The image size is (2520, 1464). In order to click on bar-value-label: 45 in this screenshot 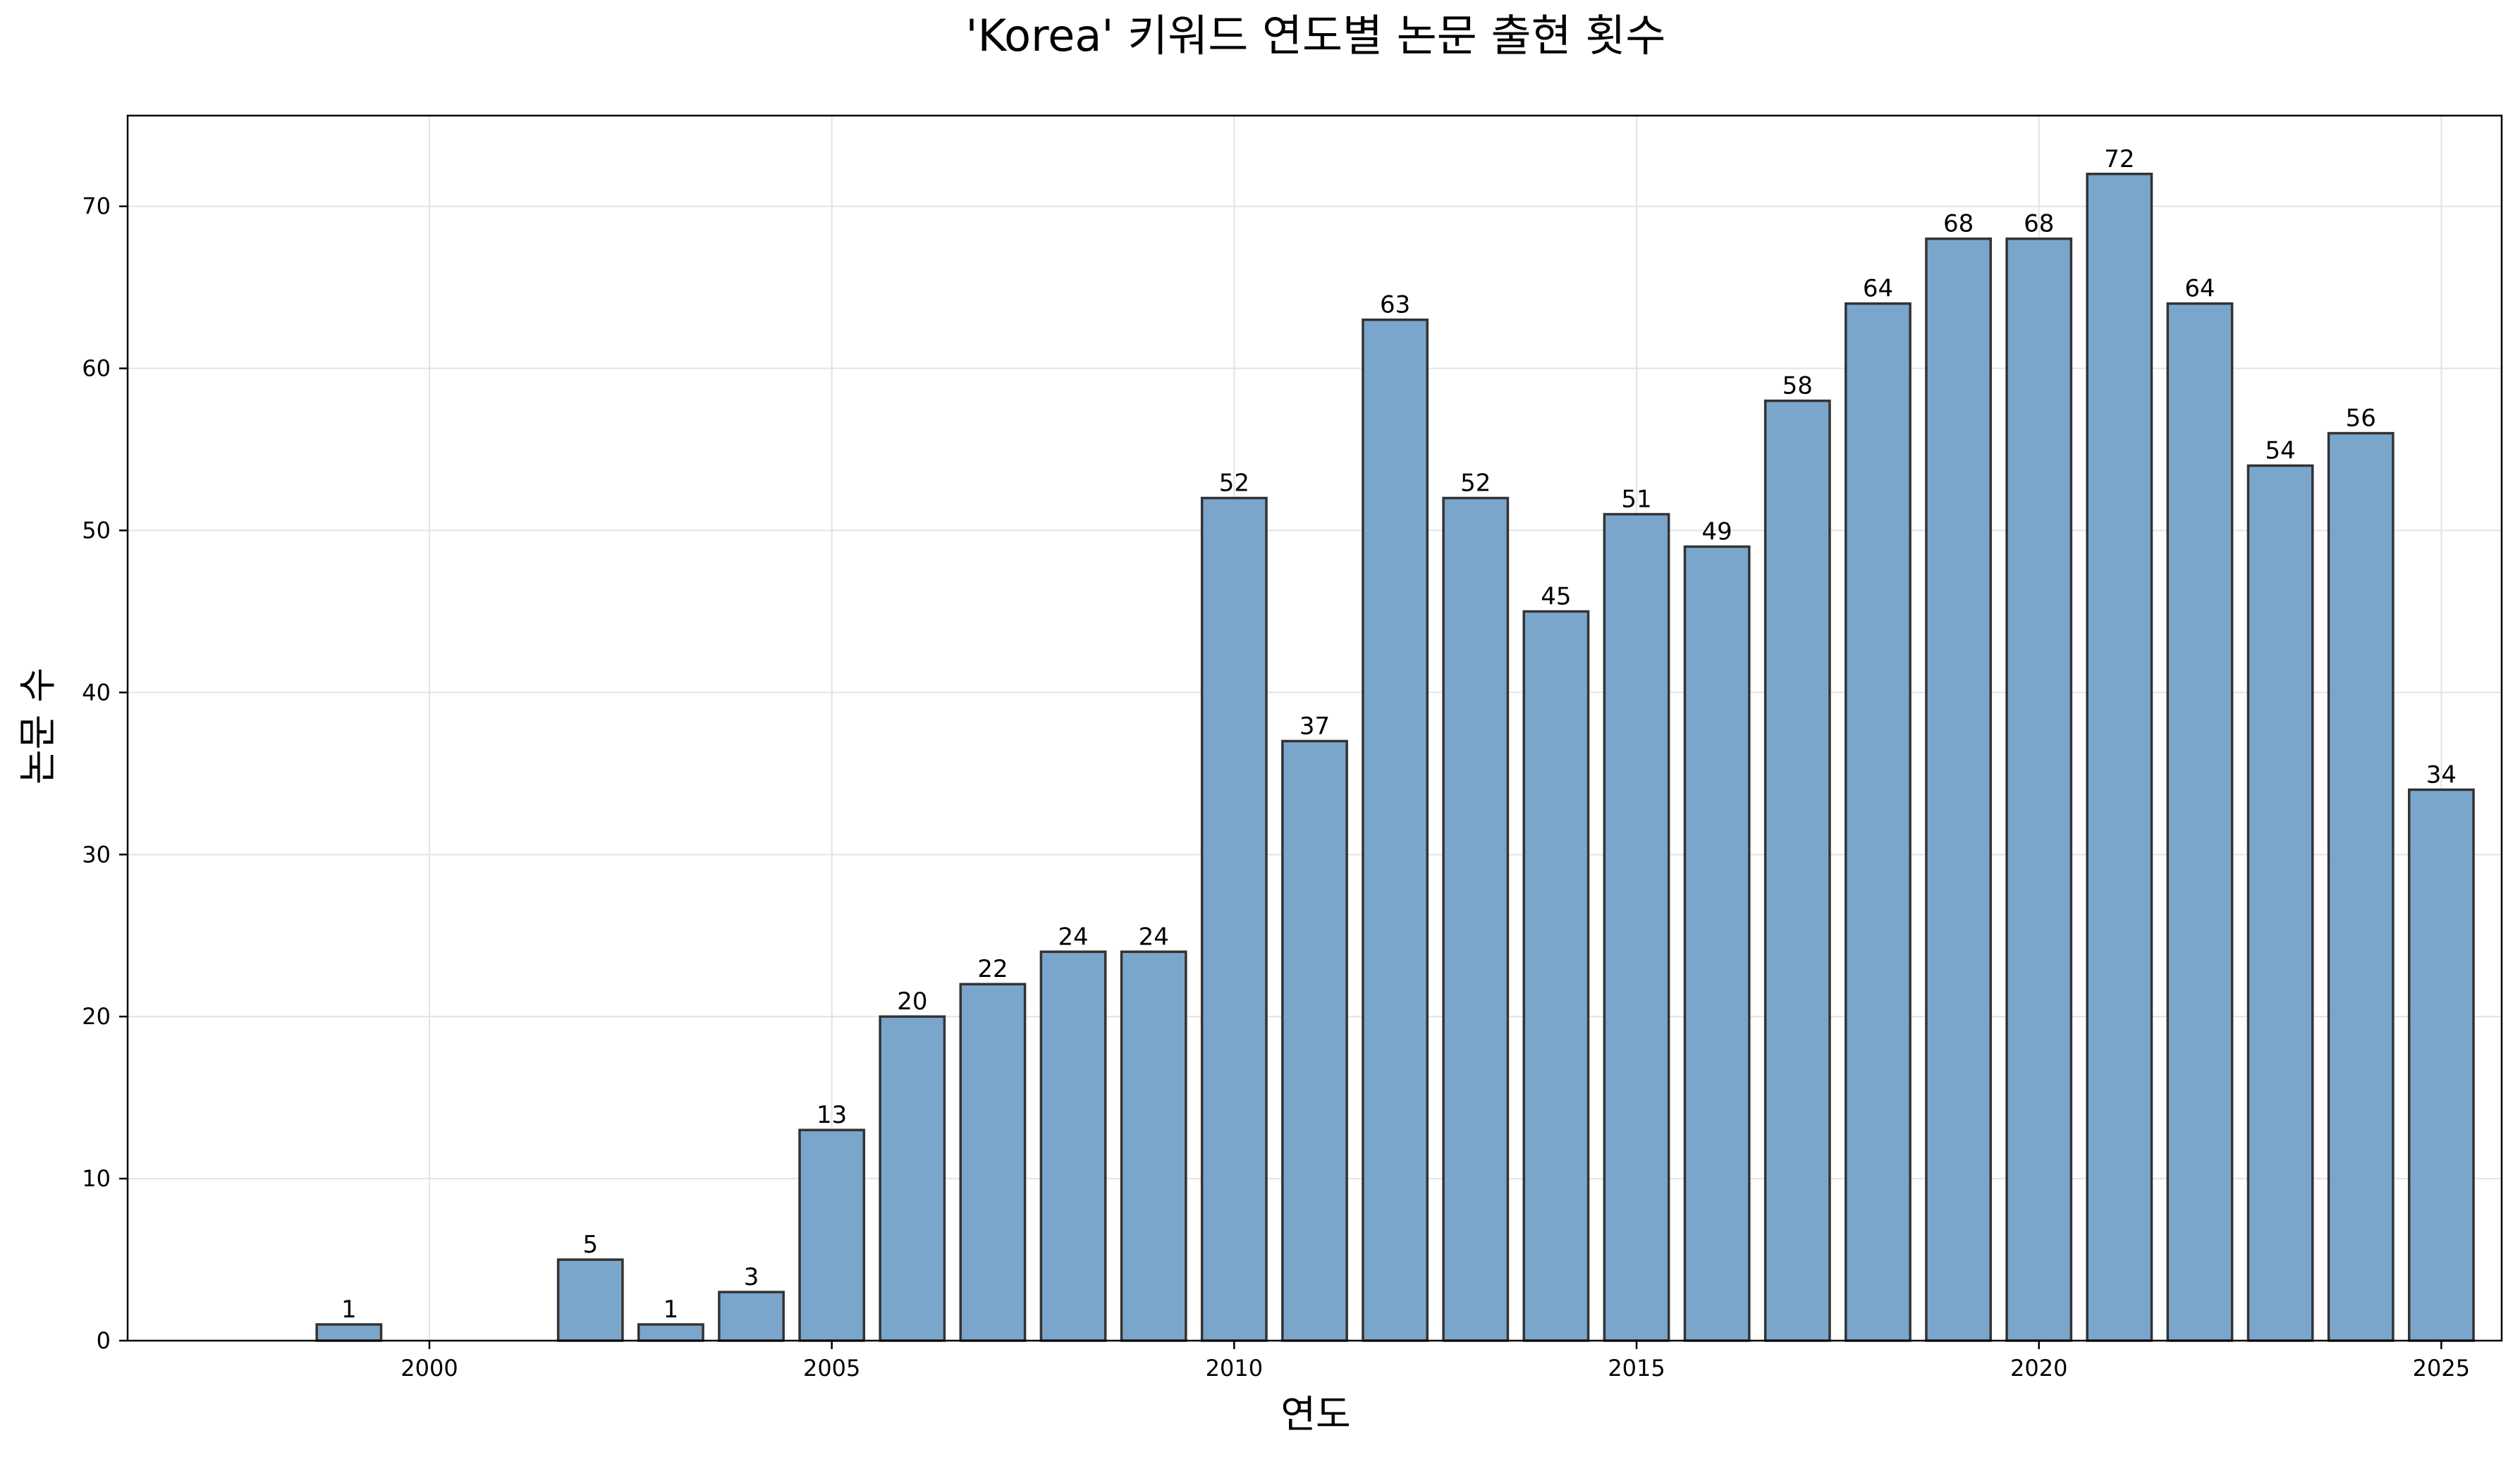, I will do `click(1556, 596)`.